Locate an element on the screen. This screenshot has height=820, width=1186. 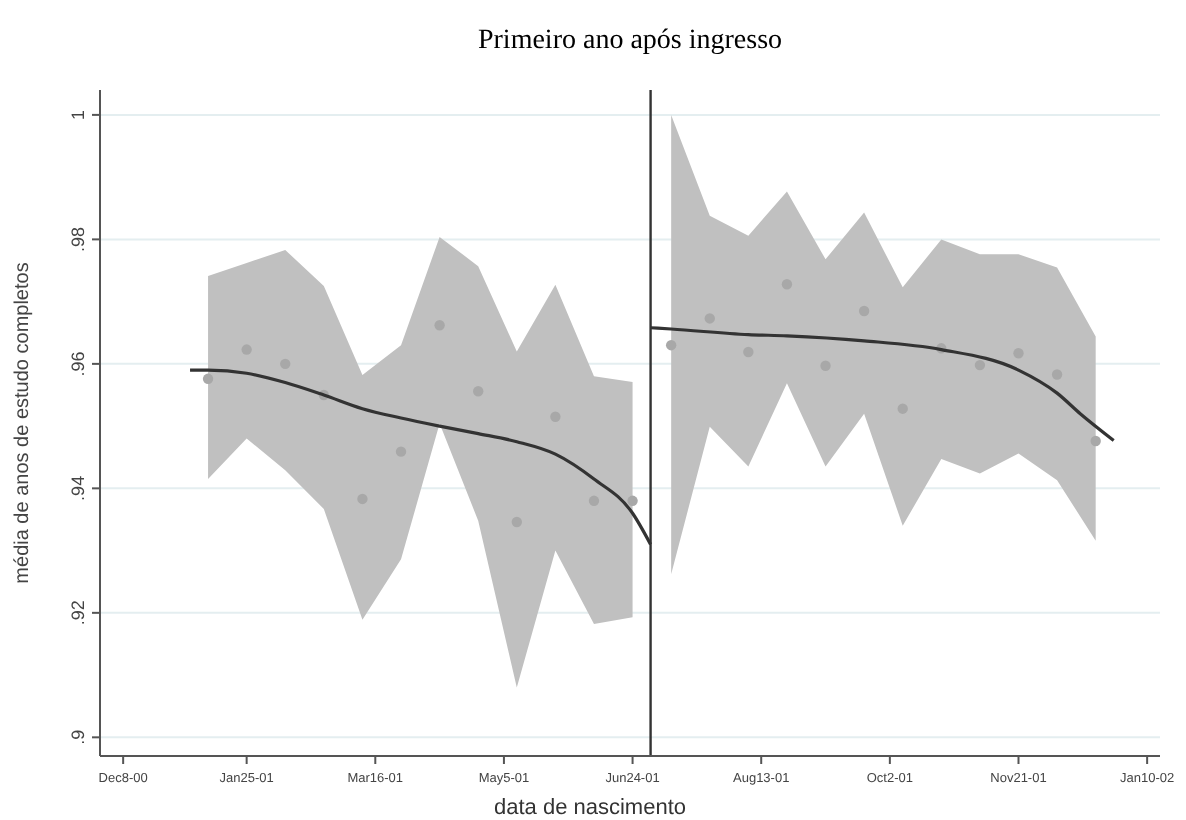
x-axis-title: data de nascimento is located at coordinates (590, 808).